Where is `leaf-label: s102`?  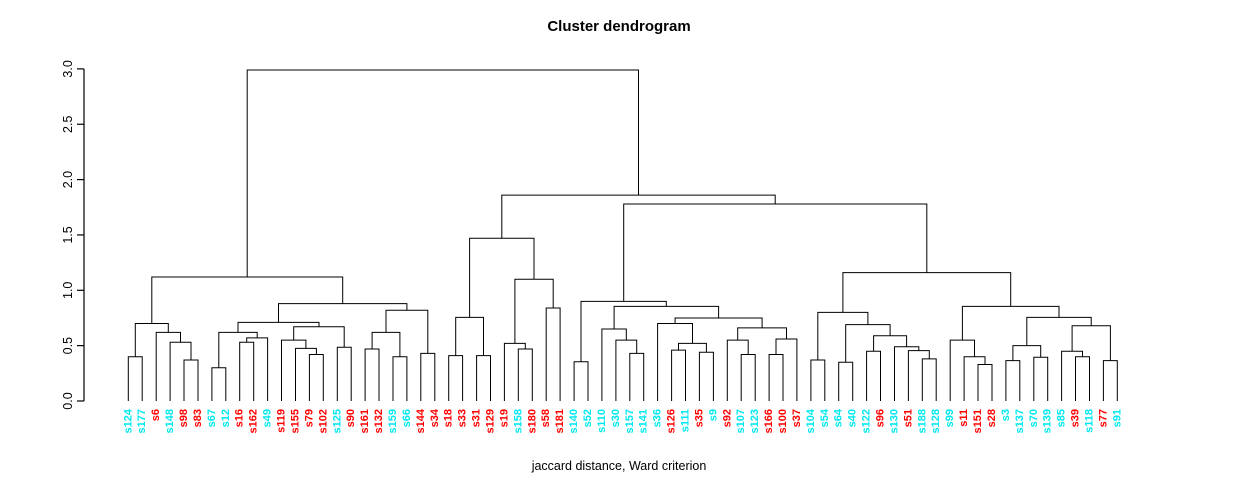 leaf-label: s102 is located at coordinates (323, 421).